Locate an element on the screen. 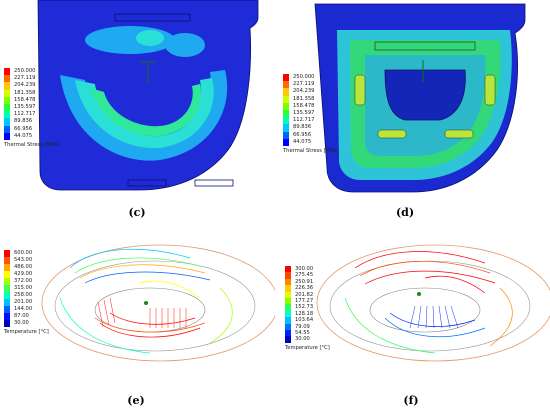 The width and height of the screenshot is (550, 411). caption-c: (c) is located at coordinates (137, 212).